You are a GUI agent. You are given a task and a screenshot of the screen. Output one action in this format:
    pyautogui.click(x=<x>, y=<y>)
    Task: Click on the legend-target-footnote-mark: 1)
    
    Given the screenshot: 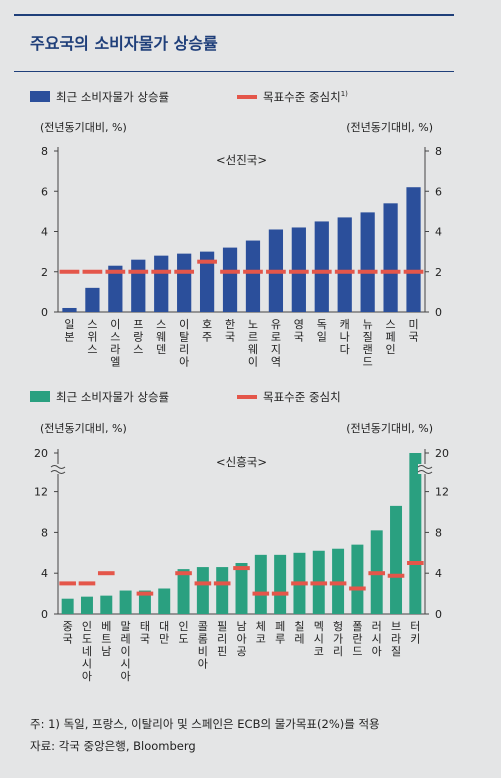 What is the action you would take?
    pyautogui.click(x=344, y=94)
    